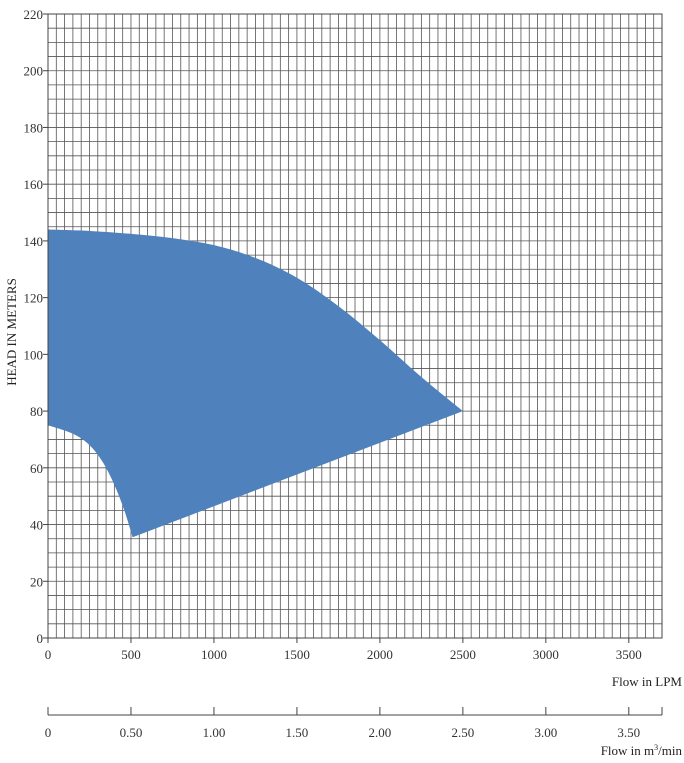 This screenshot has height=763, width=684. I want to click on secondary-x-axis: 0 0.50 1.00 1.50 2.00 2.50 3.00 3.50, so click(354, 723).